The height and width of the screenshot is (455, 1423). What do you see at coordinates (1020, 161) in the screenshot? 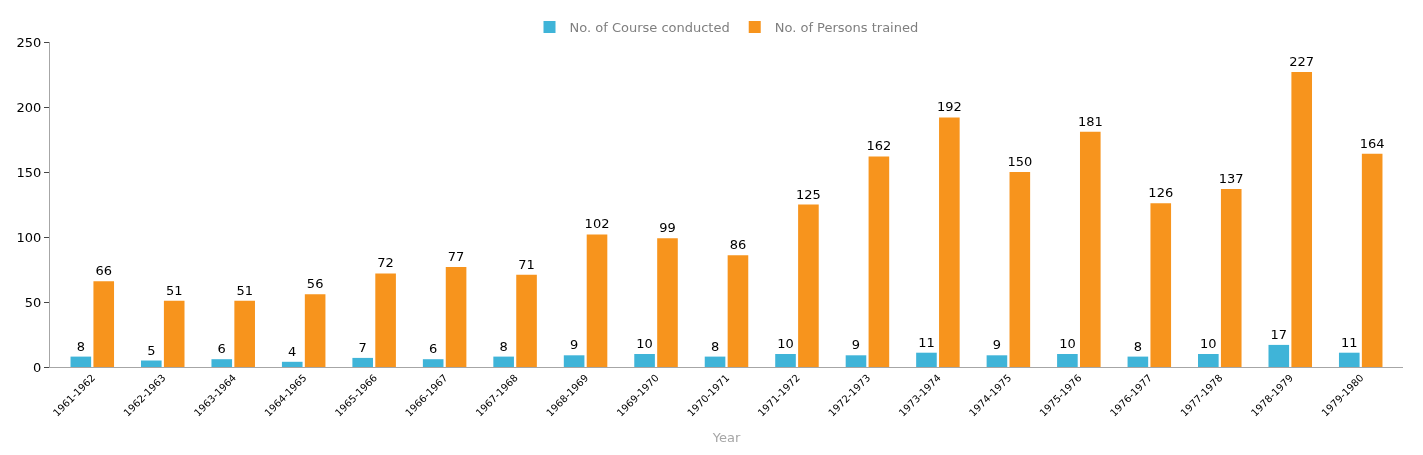
I see `data-label: 150` at bounding box center [1020, 161].